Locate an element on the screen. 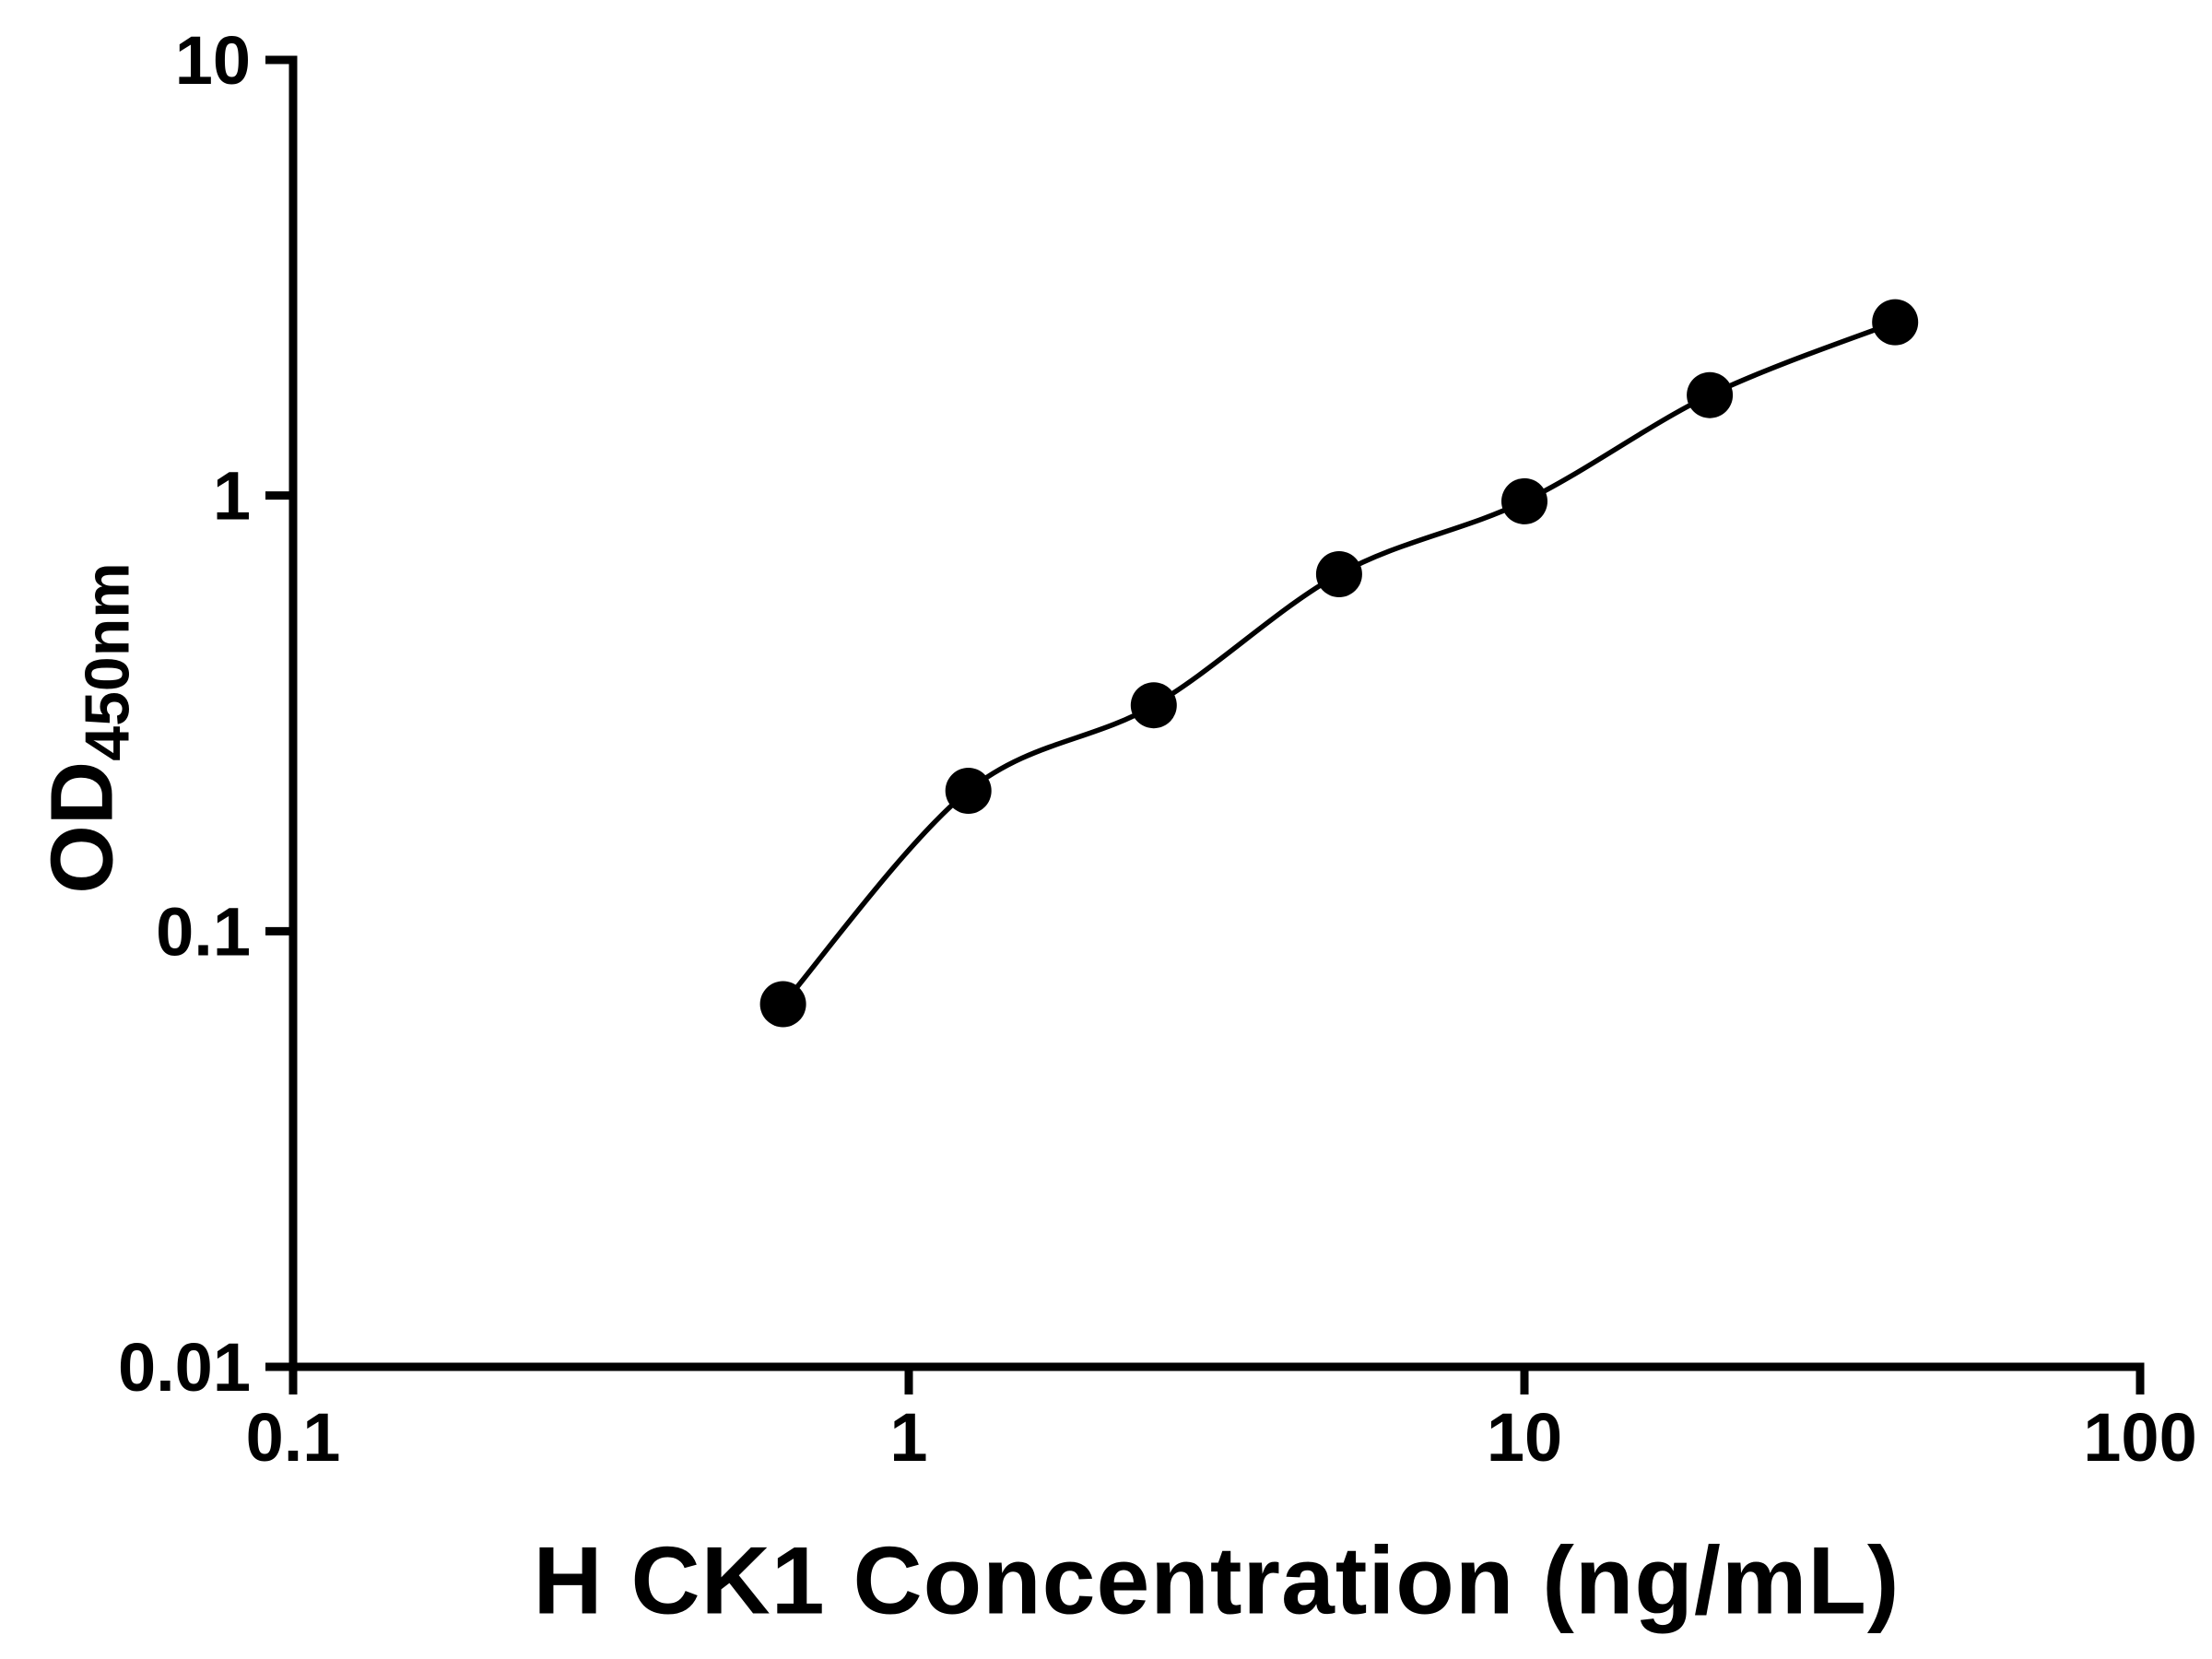  y-axis-label-subscript: 450nm is located at coordinates (107, 661).